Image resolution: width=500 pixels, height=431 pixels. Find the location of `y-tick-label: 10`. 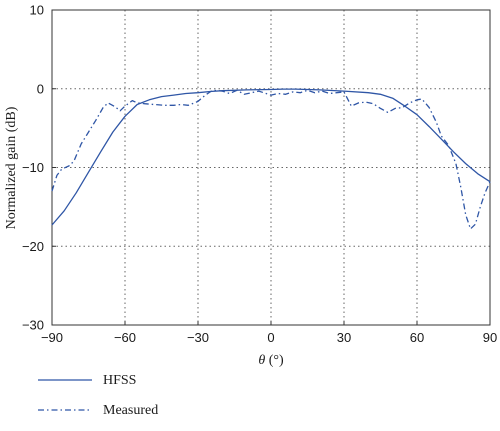

y-tick-label: 10 is located at coordinates (37, 10).